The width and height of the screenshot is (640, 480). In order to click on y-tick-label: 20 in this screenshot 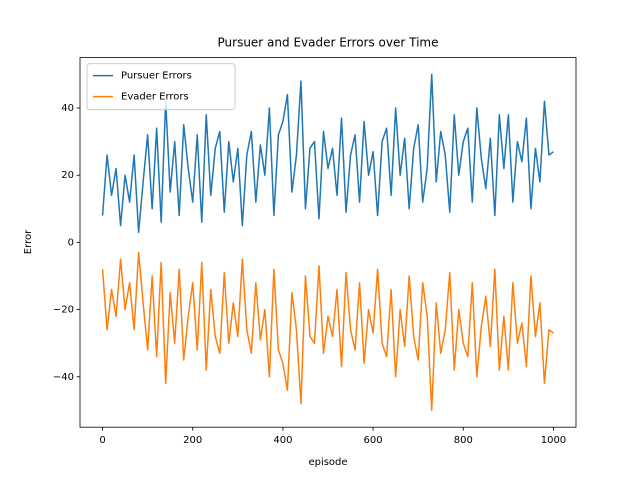, I will do `click(67, 175)`.